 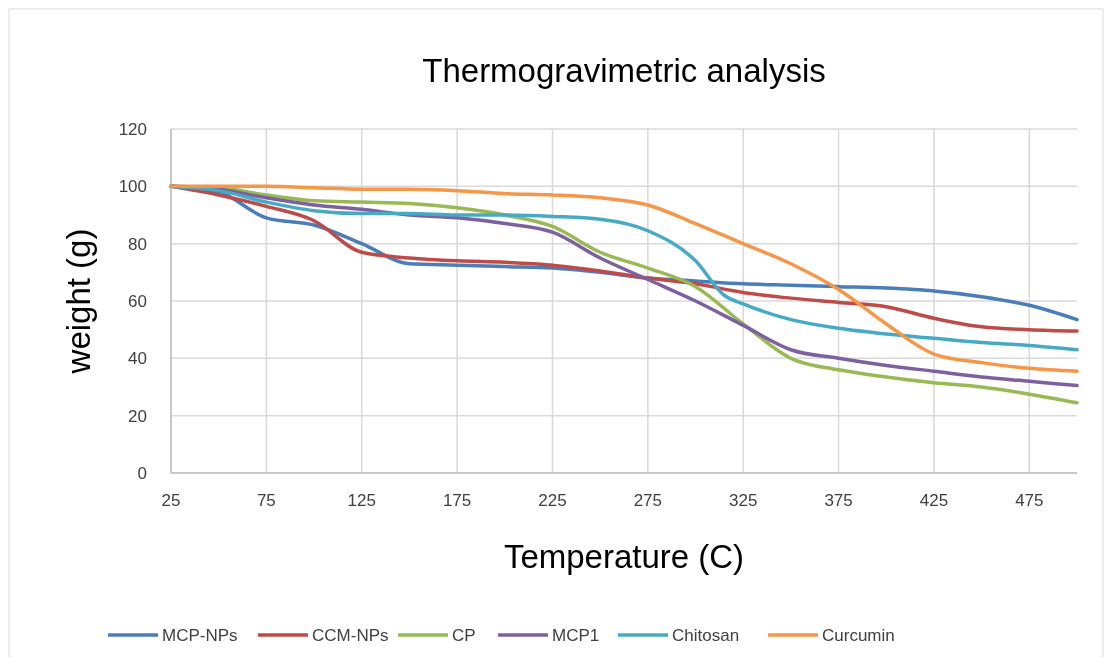 I want to click on legend-label: CCM-NPs, so click(x=350, y=635).